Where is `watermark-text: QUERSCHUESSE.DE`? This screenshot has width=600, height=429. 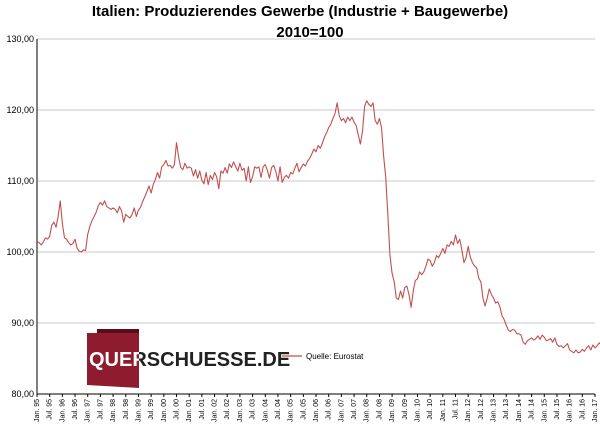
watermark-text: QUERSCHUESSE.DE is located at coordinates (189, 360).